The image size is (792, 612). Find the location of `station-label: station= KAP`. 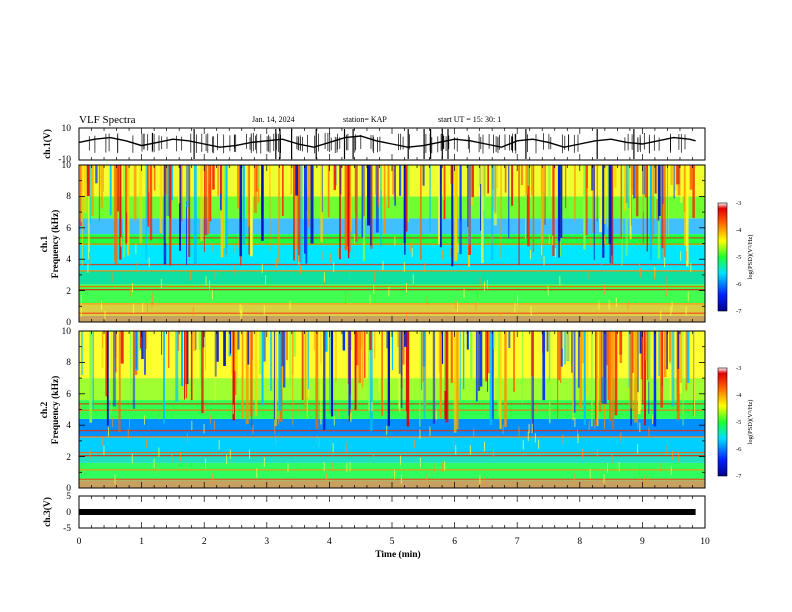

station-label: station= KAP is located at coordinates (365, 119).